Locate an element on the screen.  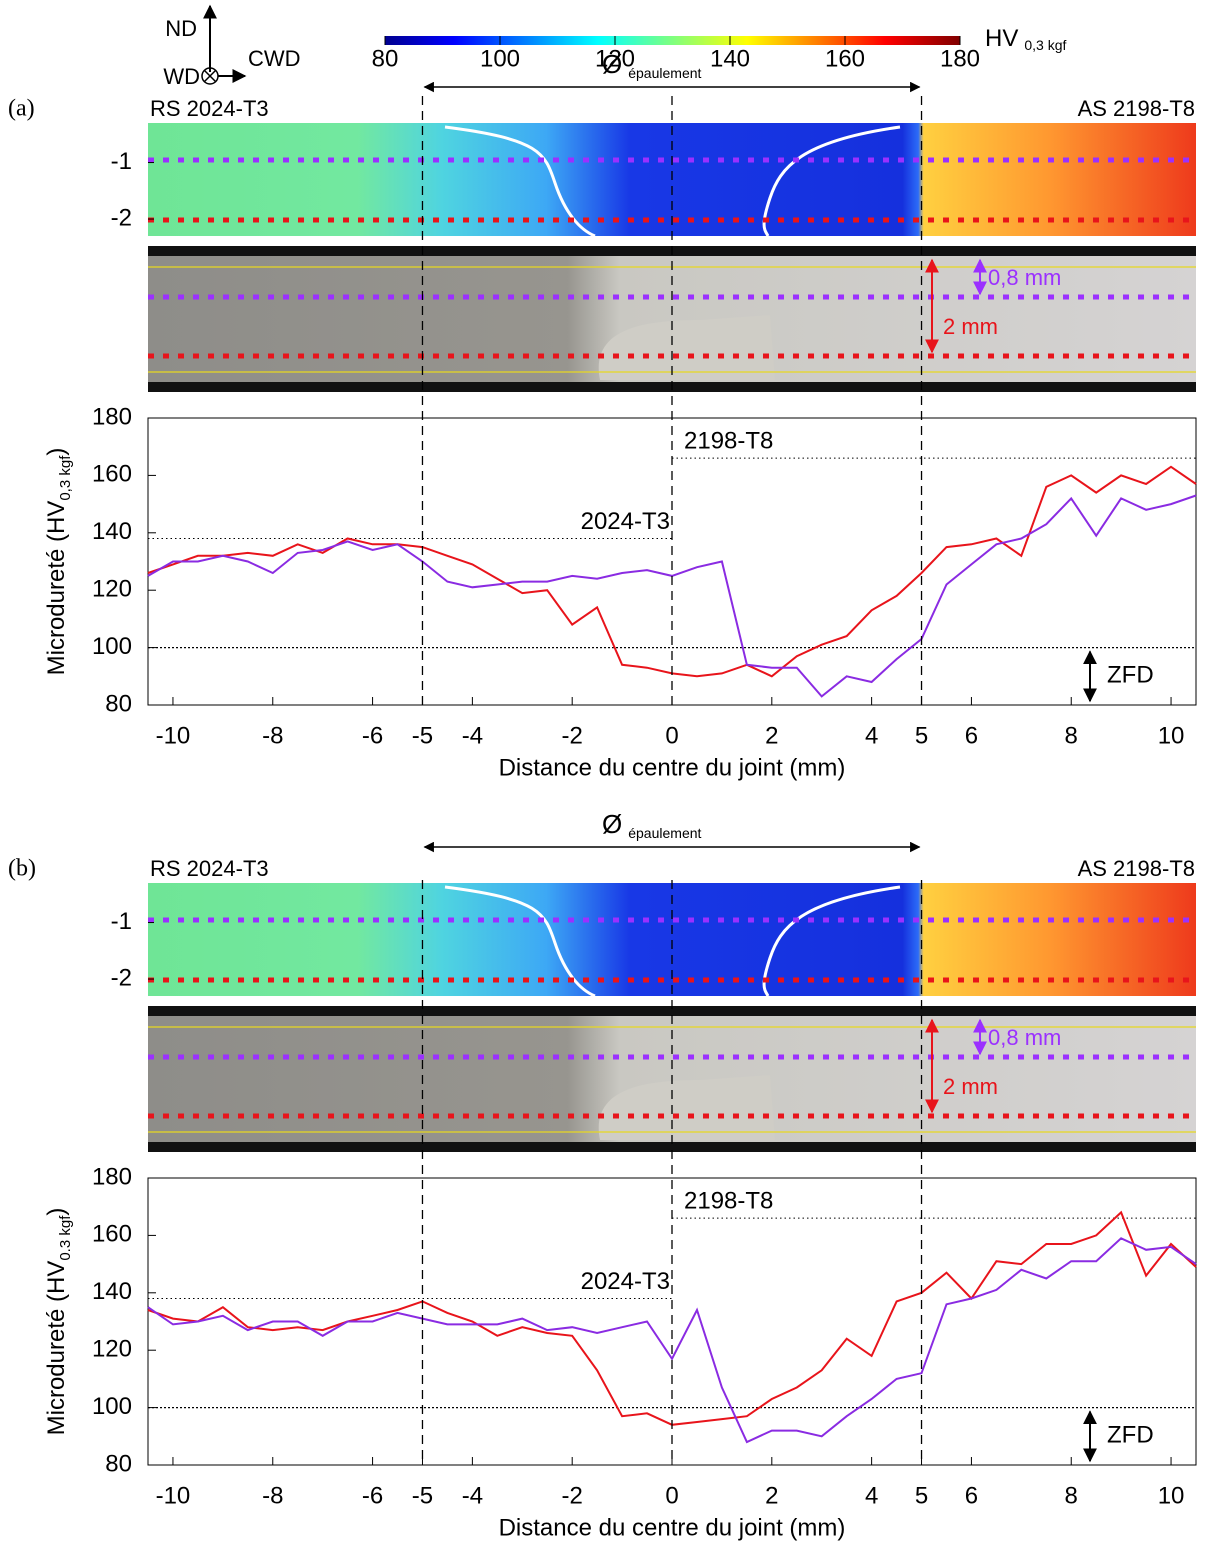
colorbar-tick-label: 100 is located at coordinates (500, 58).